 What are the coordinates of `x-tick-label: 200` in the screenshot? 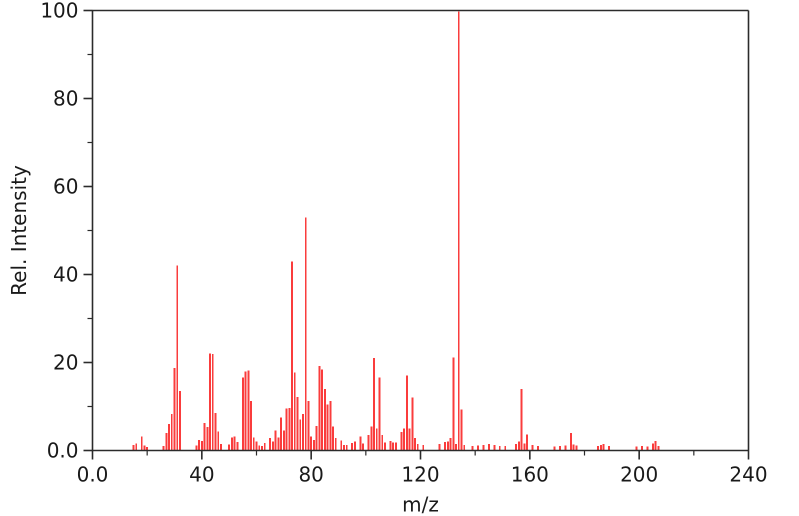 It's located at (639, 475).